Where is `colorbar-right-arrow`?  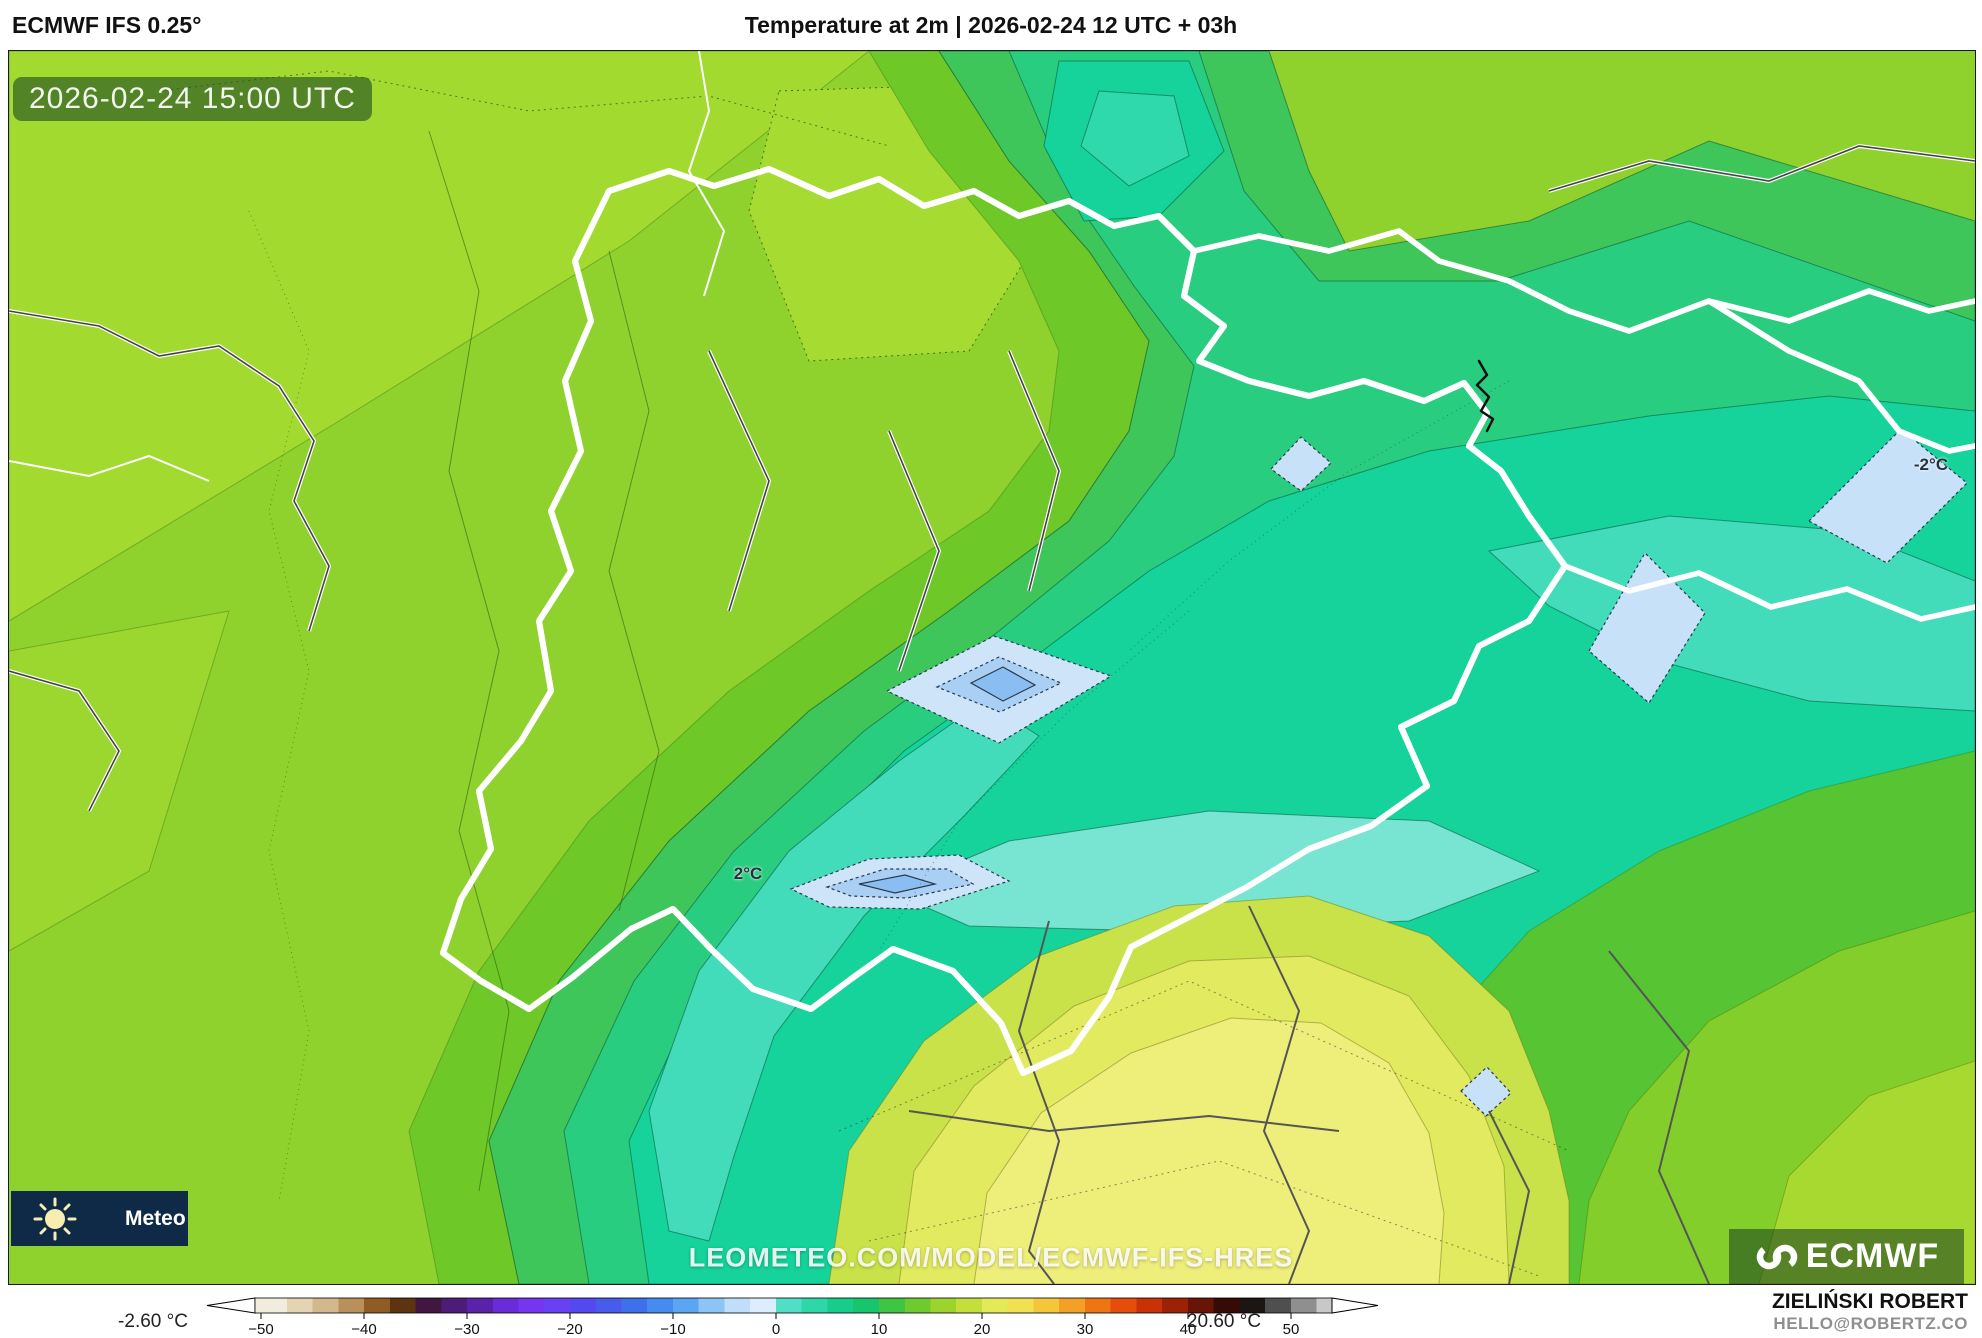
colorbar-right-arrow is located at coordinates (1355, 1305).